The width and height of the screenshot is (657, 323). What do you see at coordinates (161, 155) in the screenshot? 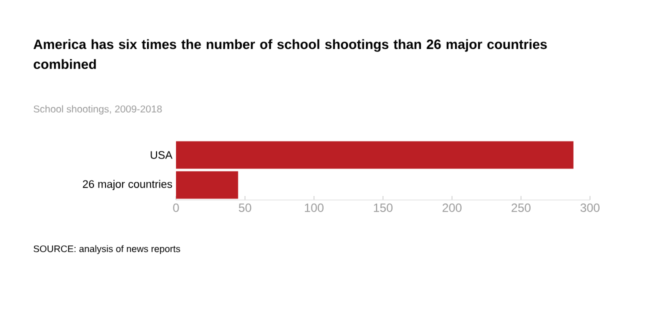
I see `y-tick-label: USA` at bounding box center [161, 155].